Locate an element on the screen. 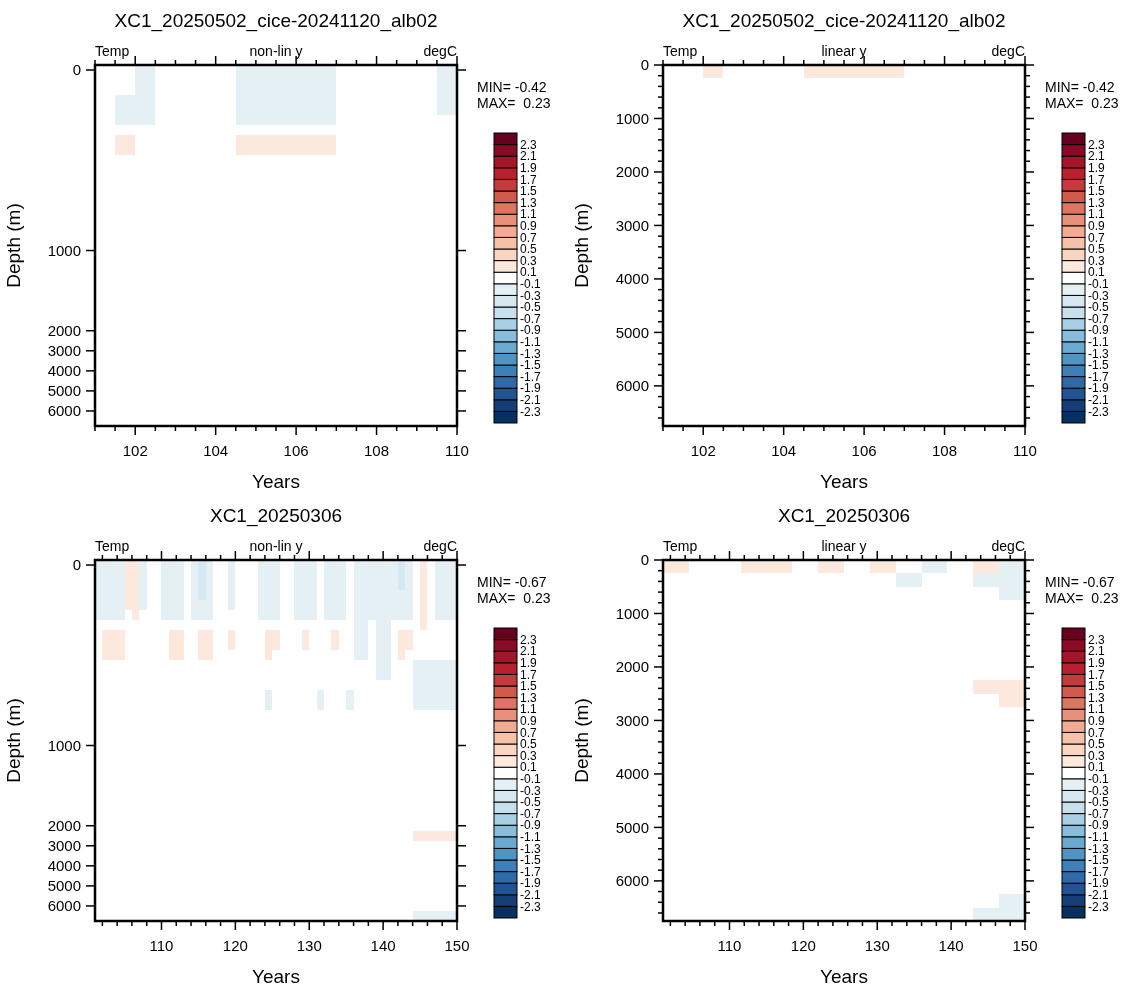  text: MIN= -0.67 is located at coordinates (512, 582).